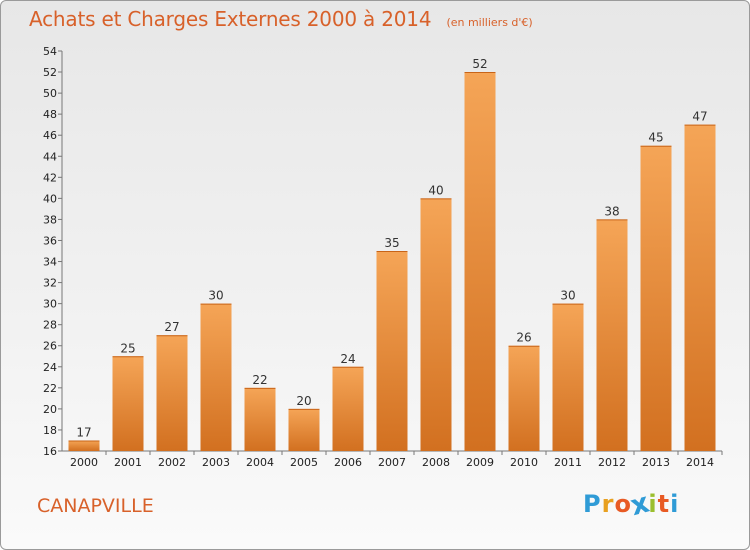  Describe the element at coordinates (656, 462) in the screenshot. I see `x-tick-label: 2013` at that location.